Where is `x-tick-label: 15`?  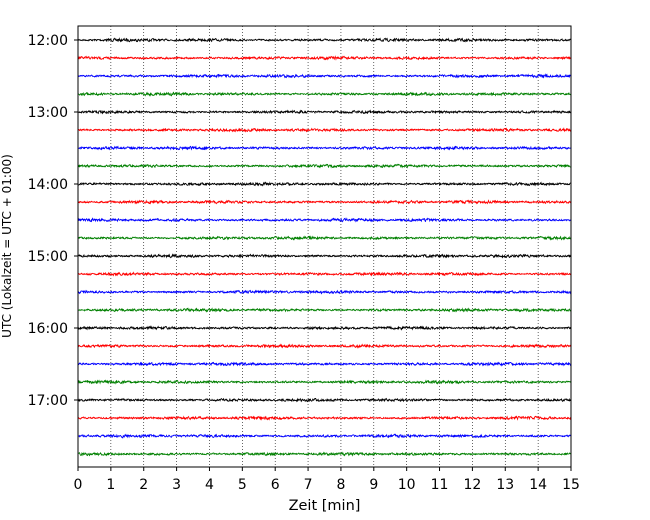
x-tick-label: 15 is located at coordinates (571, 485).